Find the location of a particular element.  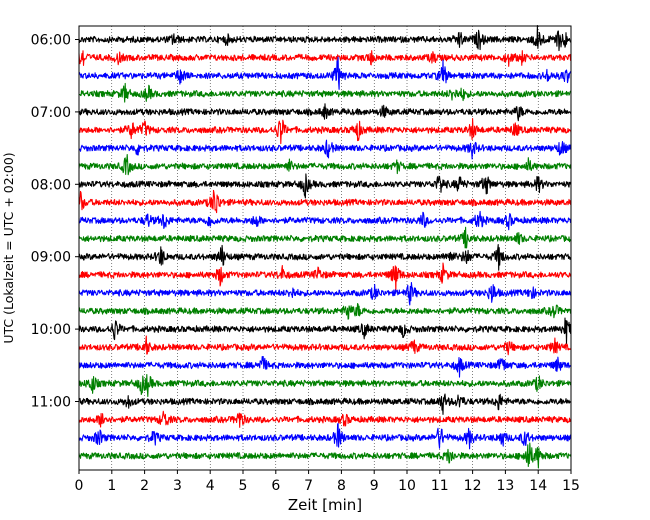

x-tick-label: 6 is located at coordinates (275, 486).